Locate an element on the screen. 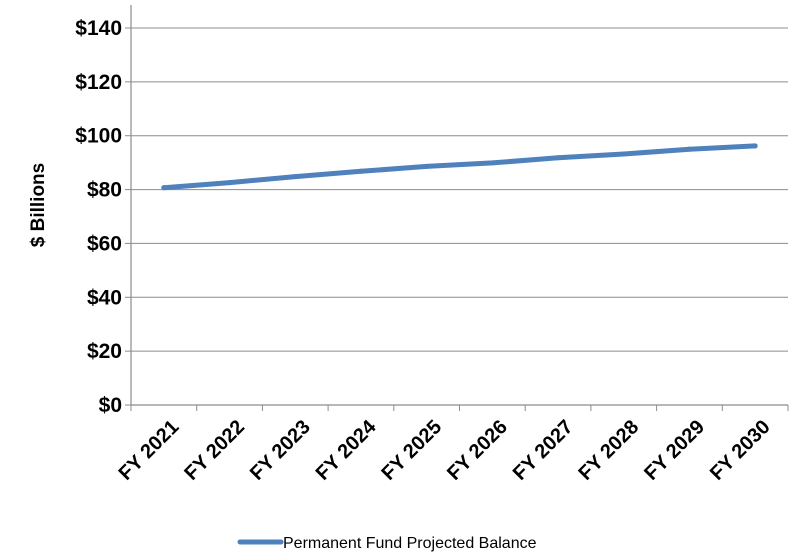 This screenshot has height=555, width=794. series-lines is located at coordinates (459, 167).